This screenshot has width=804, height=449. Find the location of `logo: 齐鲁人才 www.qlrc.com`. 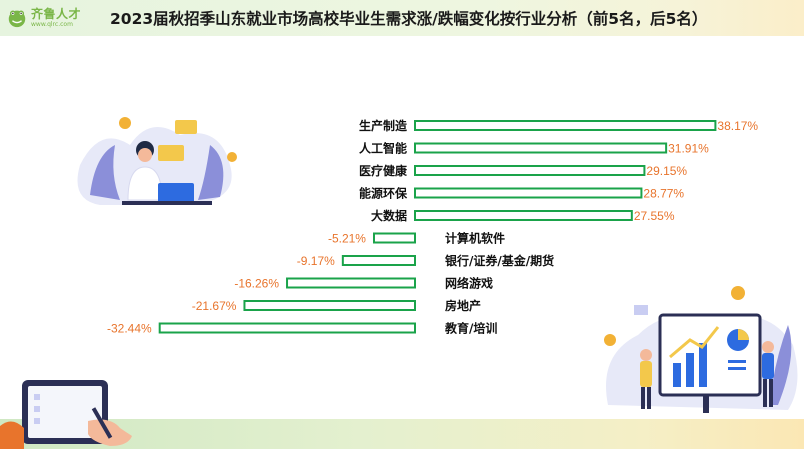

logo: 齐鲁人才 www.qlrc.com is located at coordinates (43, 18).